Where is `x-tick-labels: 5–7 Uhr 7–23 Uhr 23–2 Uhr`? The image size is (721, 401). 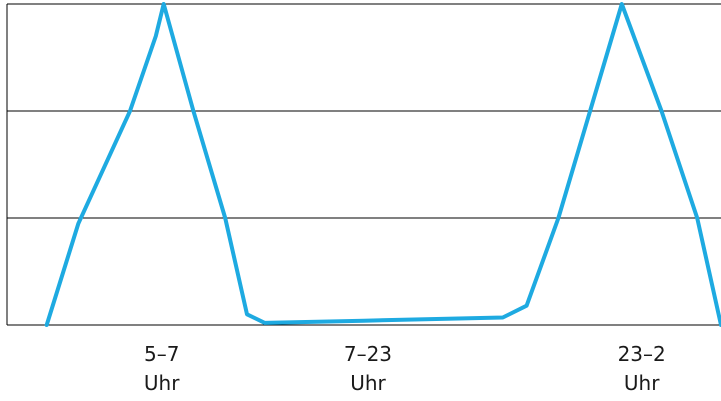
x-tick-labels: 5–7 Uhr 7–23 Uhr 23–2 Uhr is located at coordinates (405, 368).